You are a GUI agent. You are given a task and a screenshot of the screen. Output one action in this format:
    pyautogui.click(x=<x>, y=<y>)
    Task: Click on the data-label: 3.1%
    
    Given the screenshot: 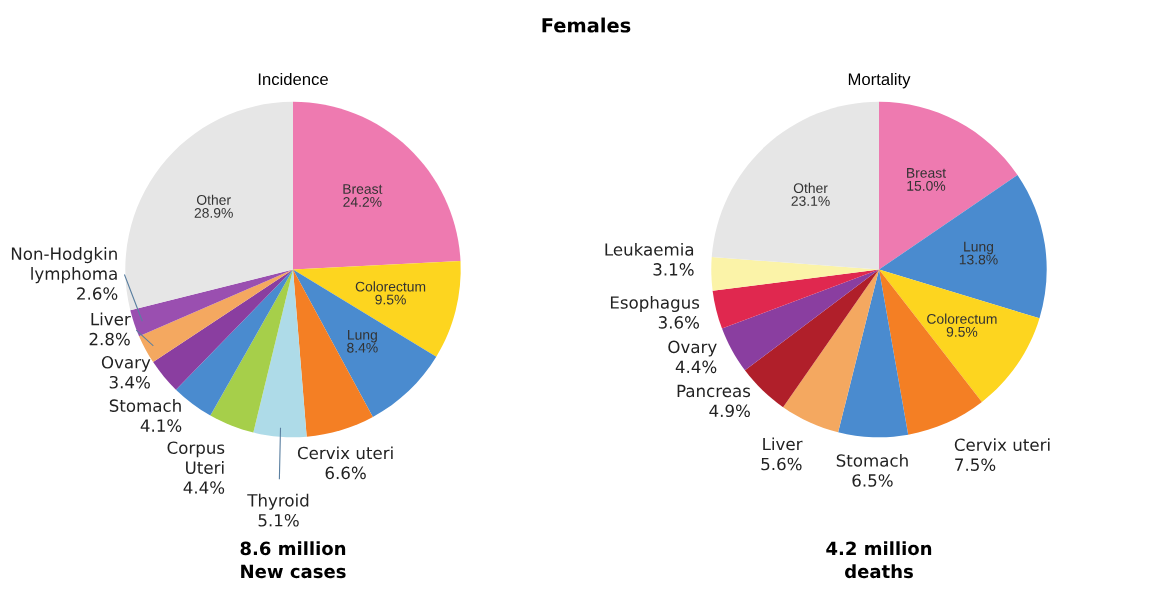 What is the action you would take?
    pyautogui.click(x=673, y=269)
    